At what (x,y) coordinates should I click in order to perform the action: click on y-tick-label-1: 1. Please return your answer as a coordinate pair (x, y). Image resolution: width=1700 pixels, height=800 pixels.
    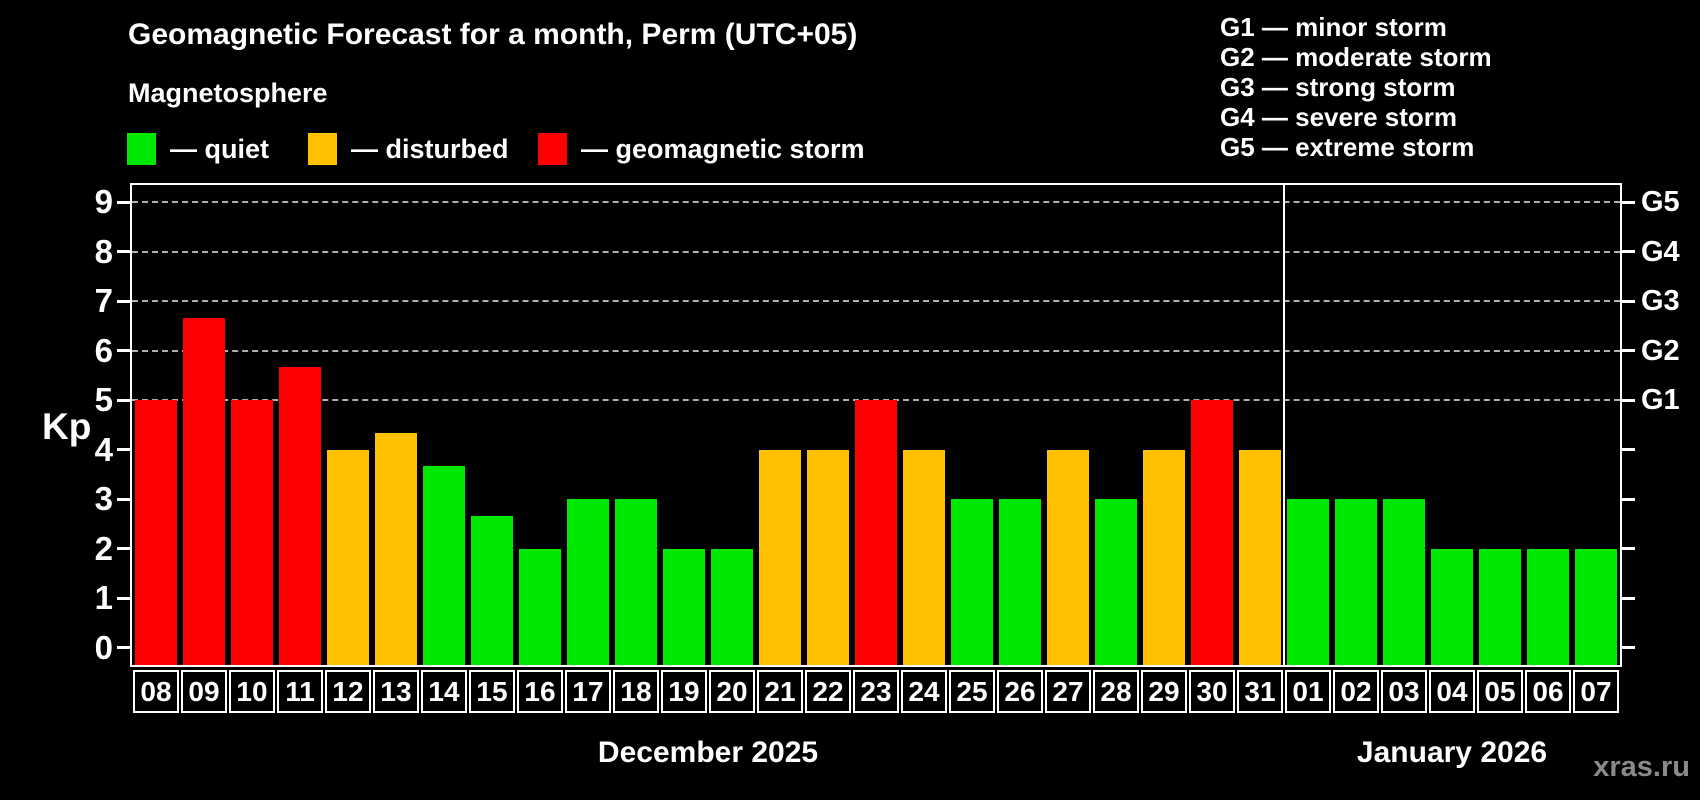
    Looking at the image, I should click on (103, 598).